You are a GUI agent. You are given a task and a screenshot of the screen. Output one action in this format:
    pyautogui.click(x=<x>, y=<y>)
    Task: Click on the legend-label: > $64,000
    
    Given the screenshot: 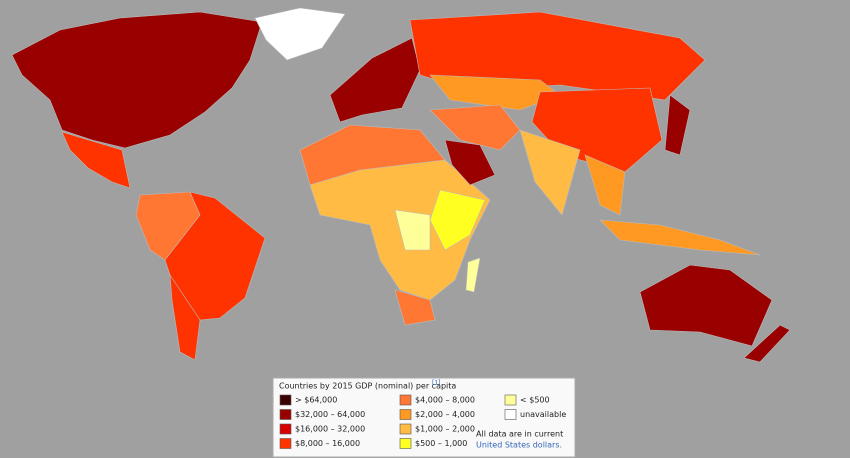 What is the action you would take?
    pyautogui.click(x=316, y=400)
    